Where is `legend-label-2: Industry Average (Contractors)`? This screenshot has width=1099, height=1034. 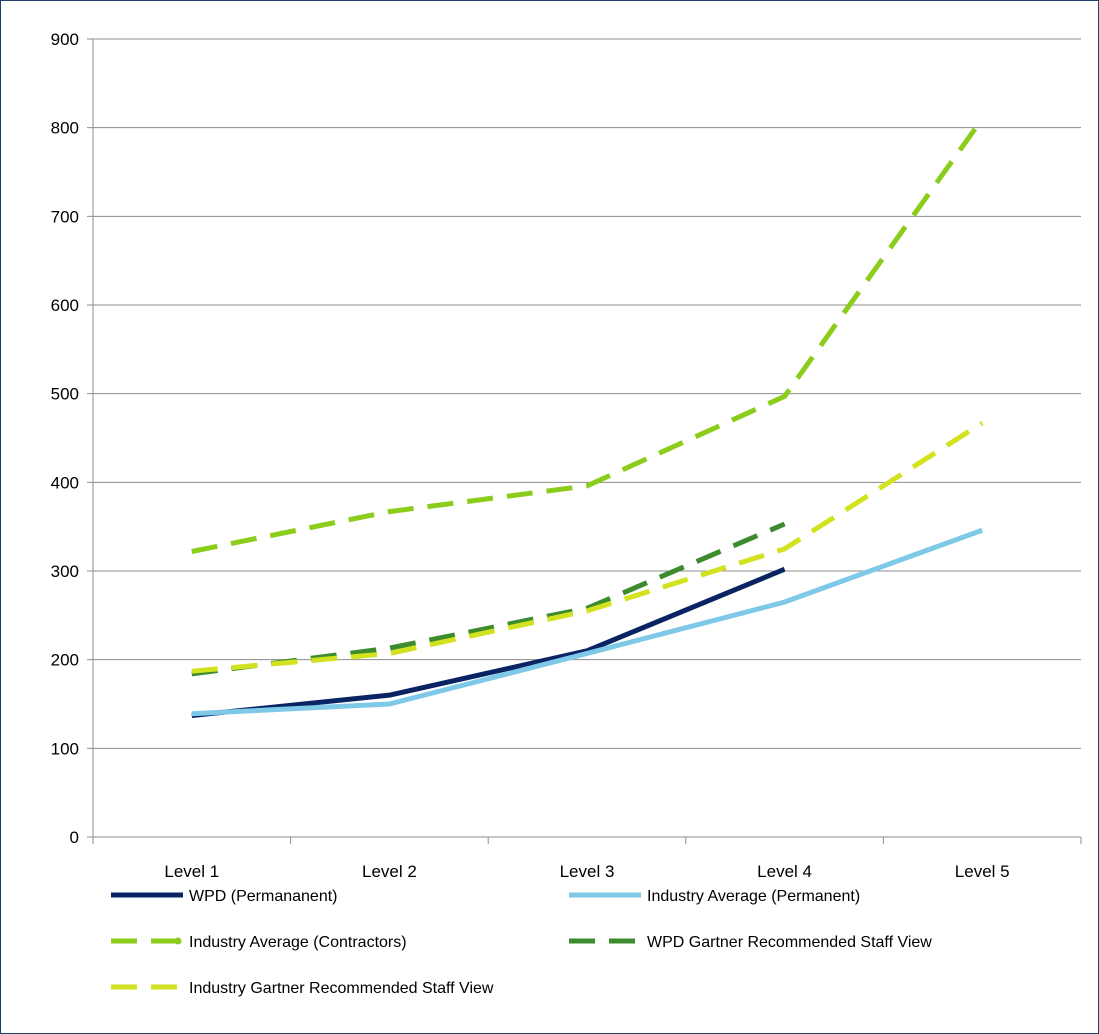
legend-label-2: Industry Average (Contractors) is located at coordinates (298, 942).